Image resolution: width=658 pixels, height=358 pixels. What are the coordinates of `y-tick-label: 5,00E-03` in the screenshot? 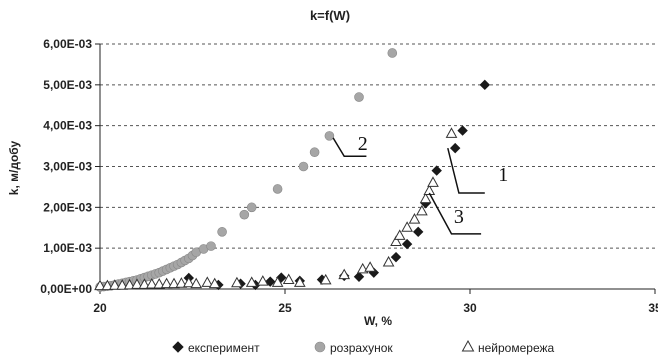 It's located at (67, 85).